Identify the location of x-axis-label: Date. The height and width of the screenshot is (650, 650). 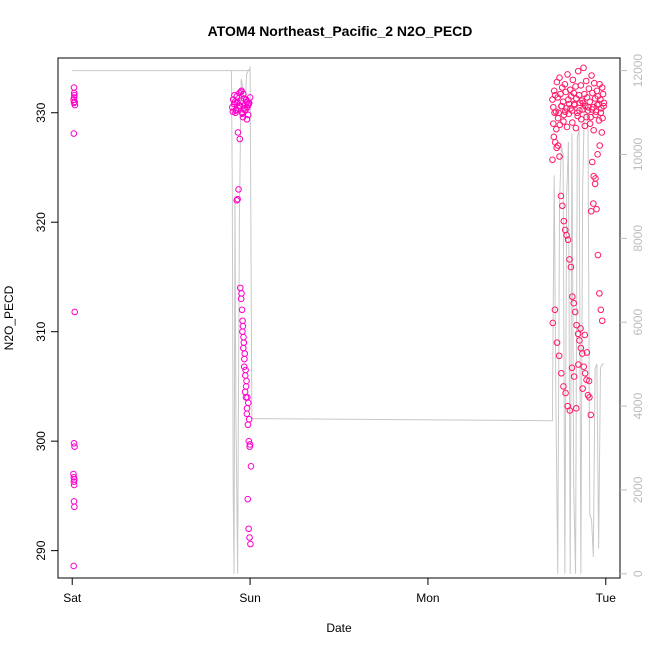
(339, 628).